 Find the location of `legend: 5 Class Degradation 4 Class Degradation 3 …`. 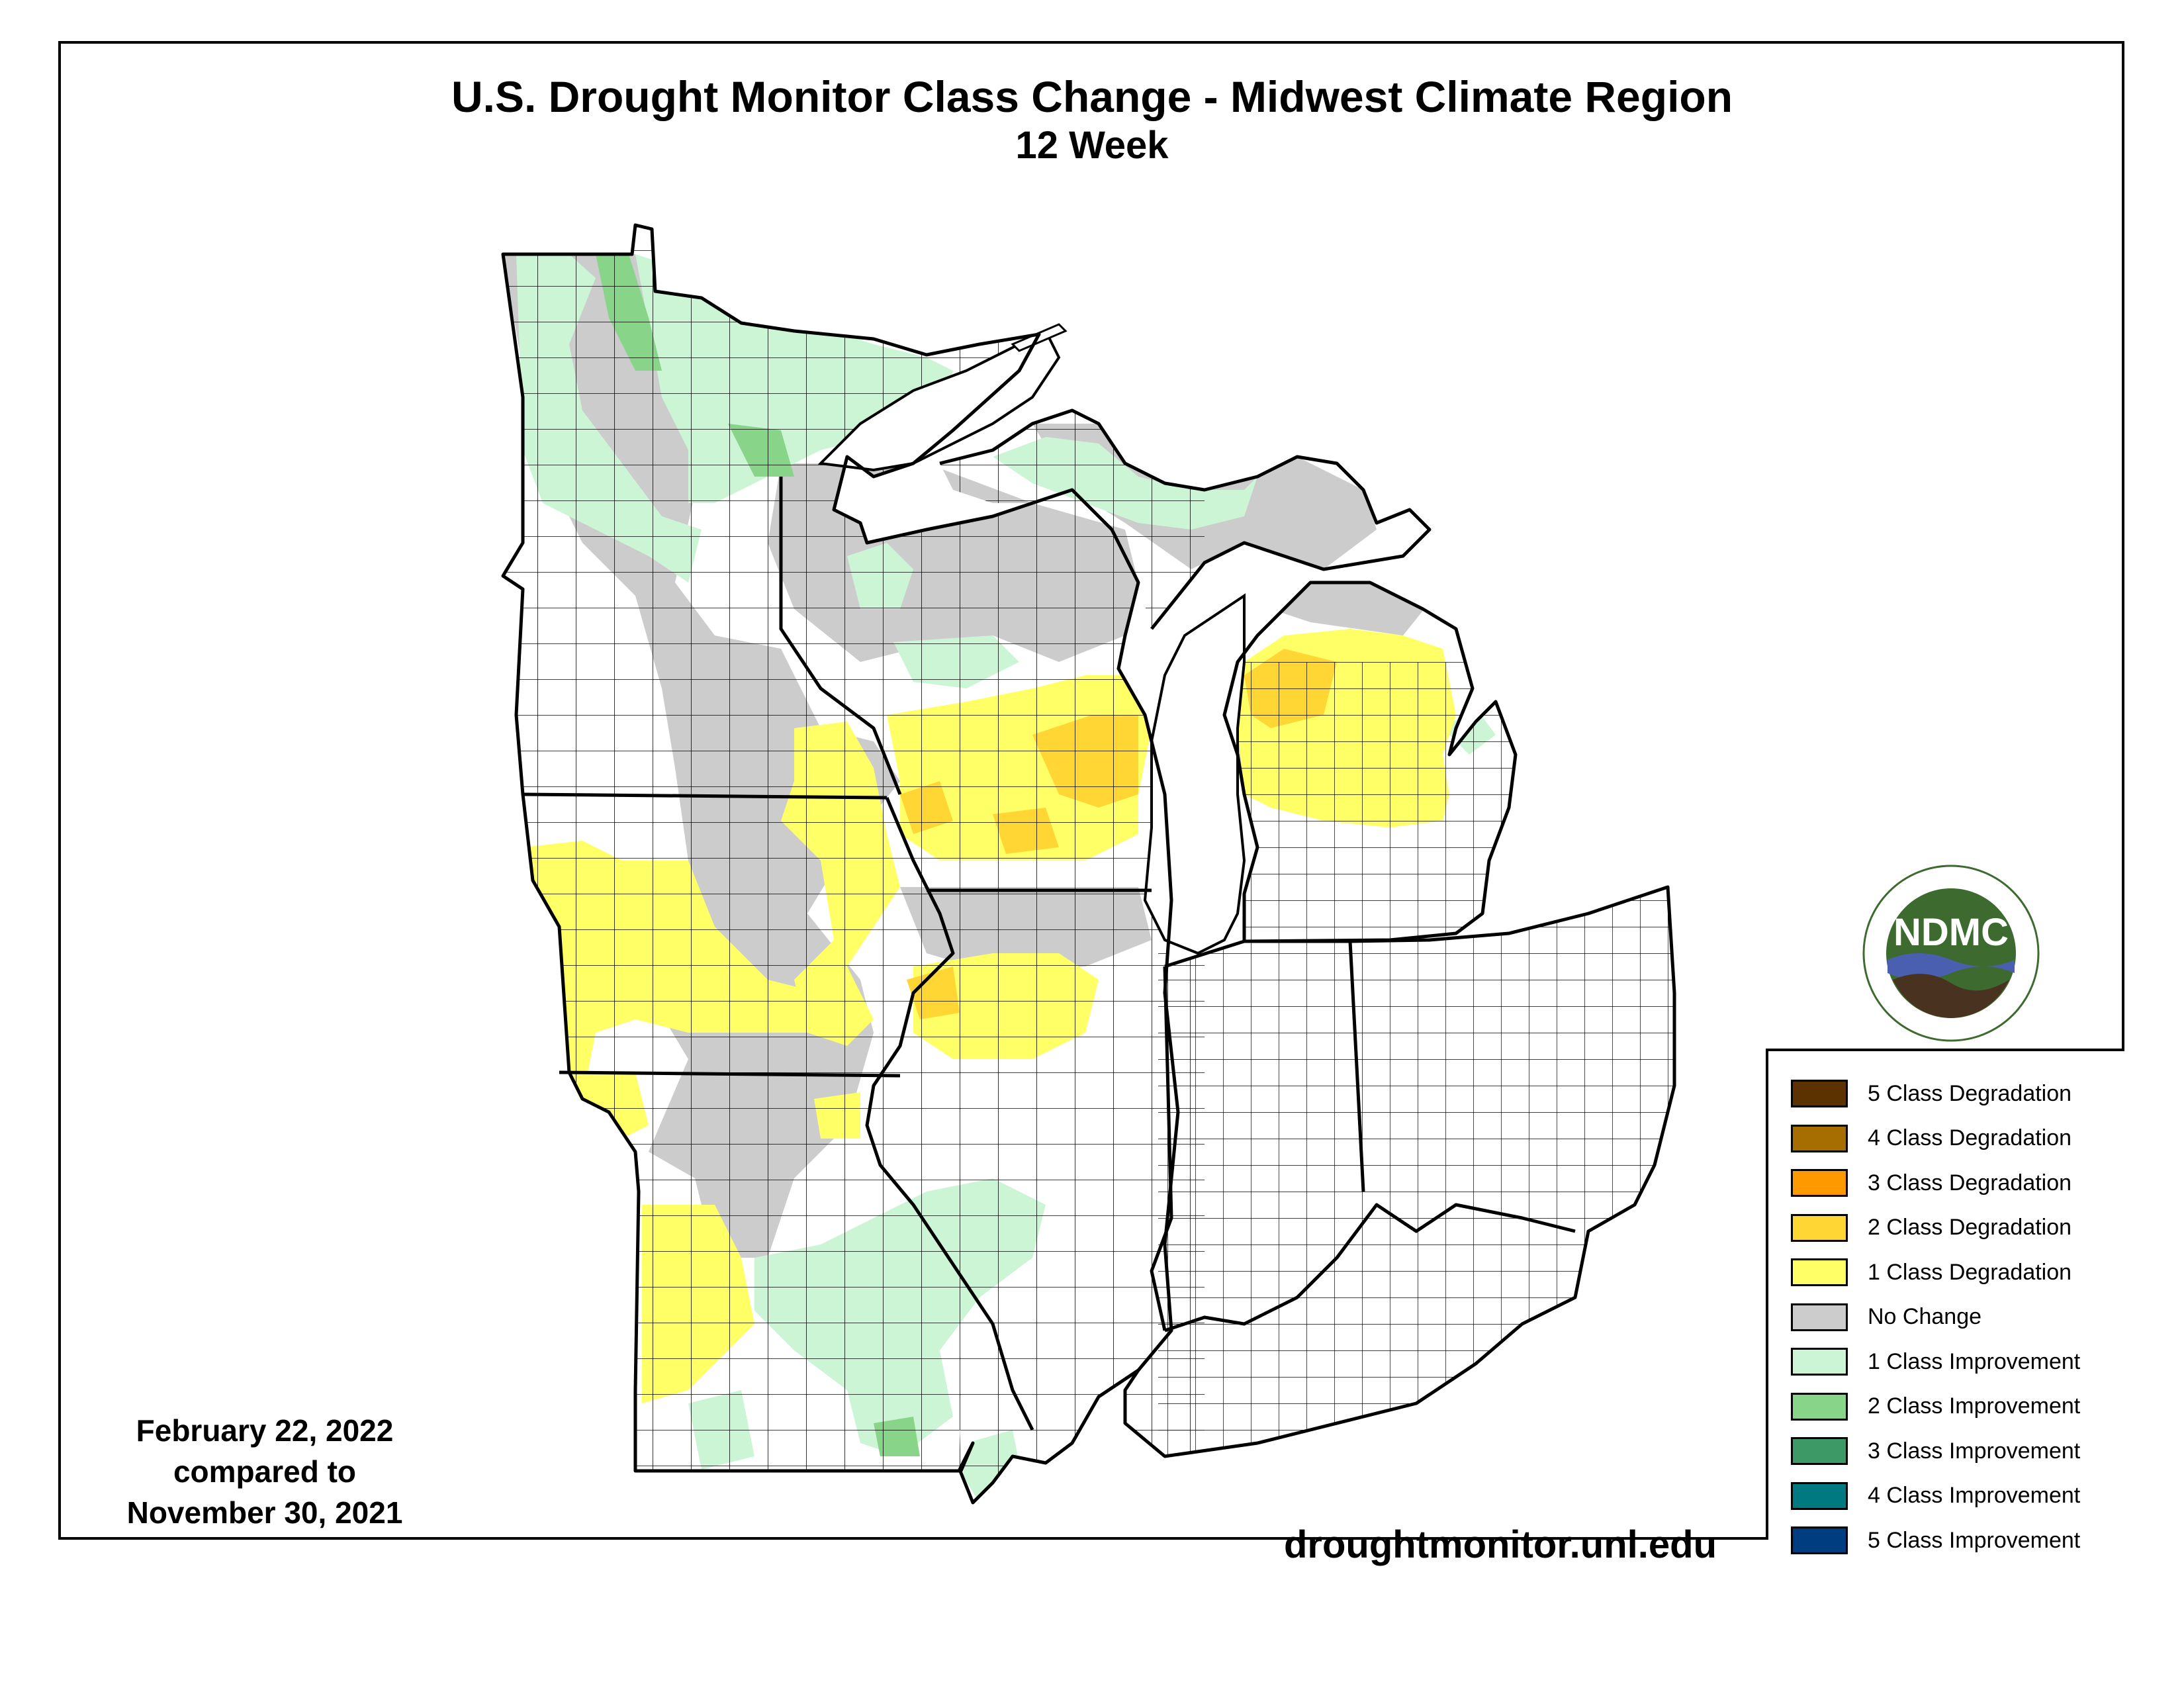

legend: 5 Class Degradation 4 Class Degradation 3 … is located at coordinates (1945, 1301).